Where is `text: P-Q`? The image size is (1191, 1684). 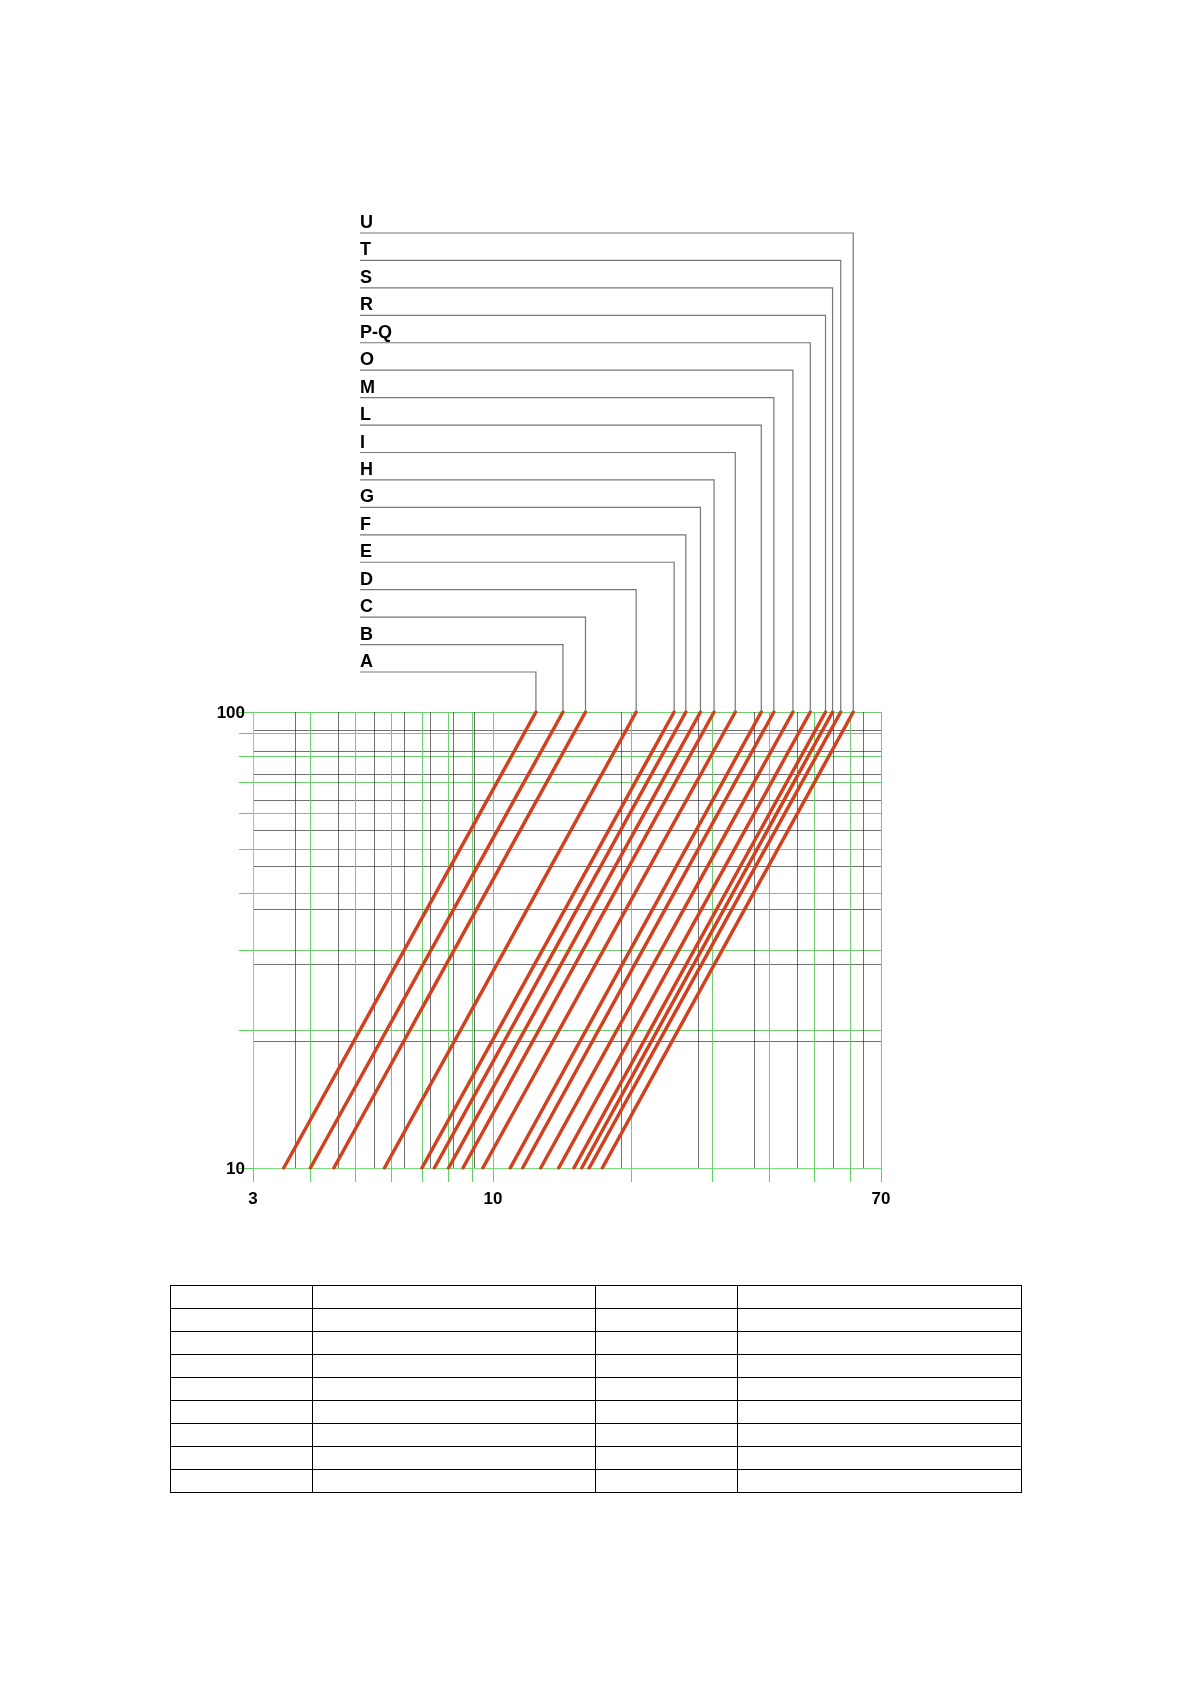
text: P-Q is located at coordinates (376, 331).